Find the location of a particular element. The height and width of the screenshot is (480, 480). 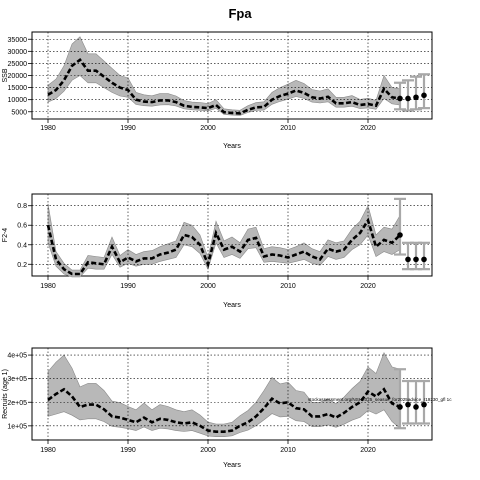

y-axis-label: SSB is located at coordinates (5, 75).